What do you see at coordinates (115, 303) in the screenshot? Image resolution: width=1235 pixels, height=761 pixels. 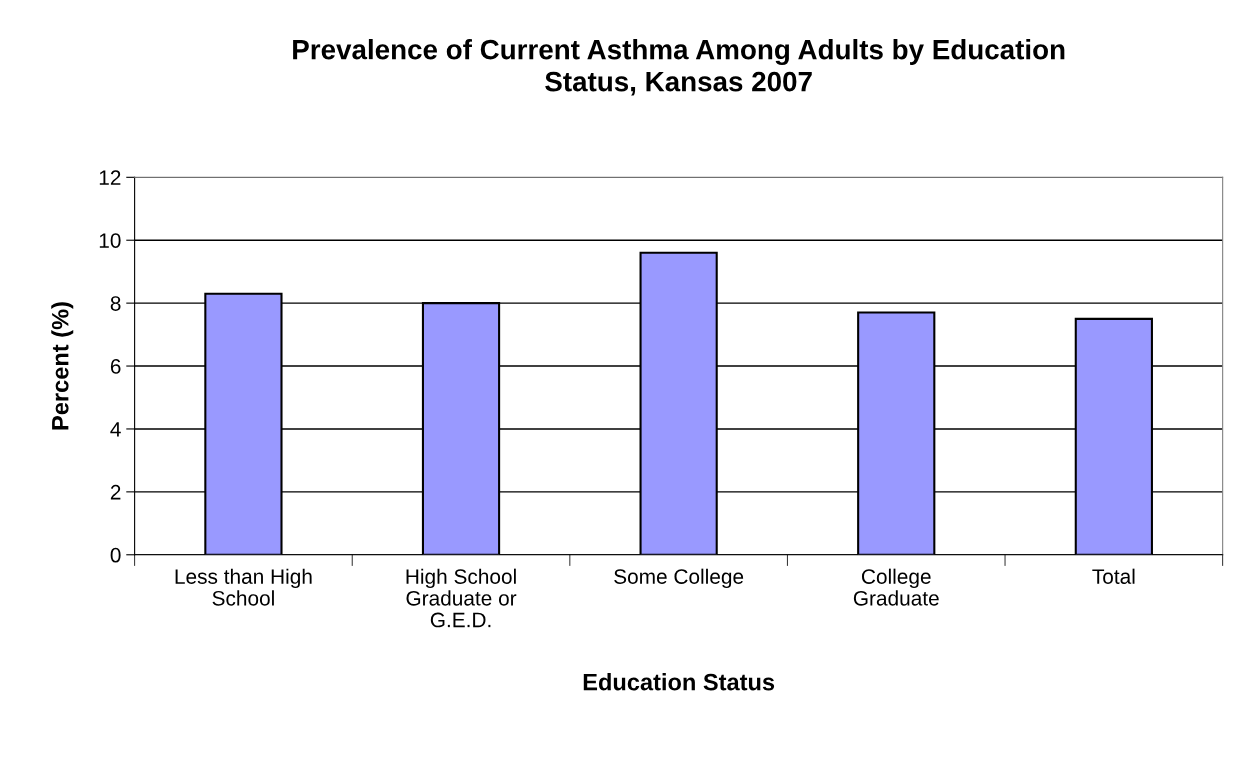 I see `y-tick-label: 8` at bounding box center [115, 303].